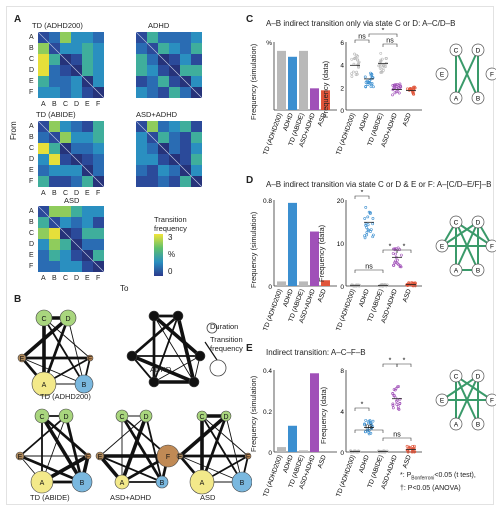 The height and width of the screenshot is (509, 500). Describe the element at coordinates (77, 104) in the screenshot. I see `col-state-label: D` at that location.